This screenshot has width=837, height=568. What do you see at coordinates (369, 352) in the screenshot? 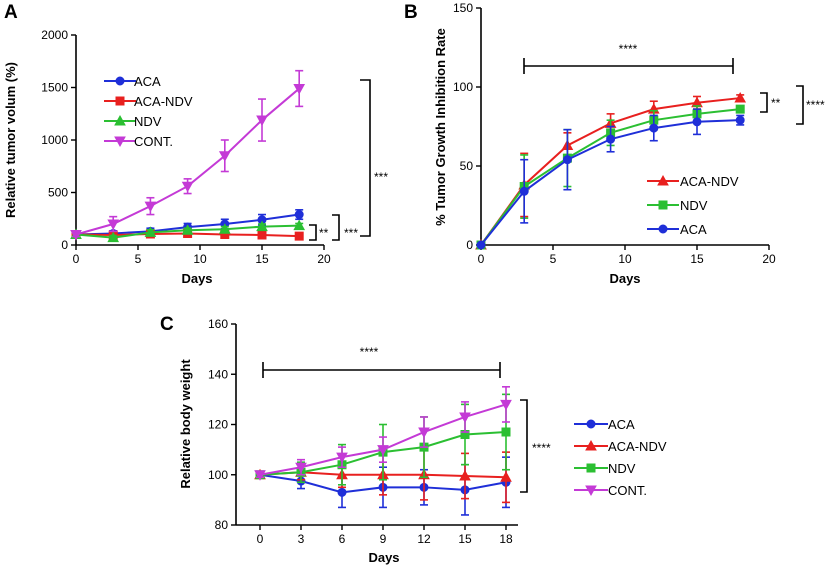
I see `panel-c-sig-top: ****` at bounding box center [369, 352].